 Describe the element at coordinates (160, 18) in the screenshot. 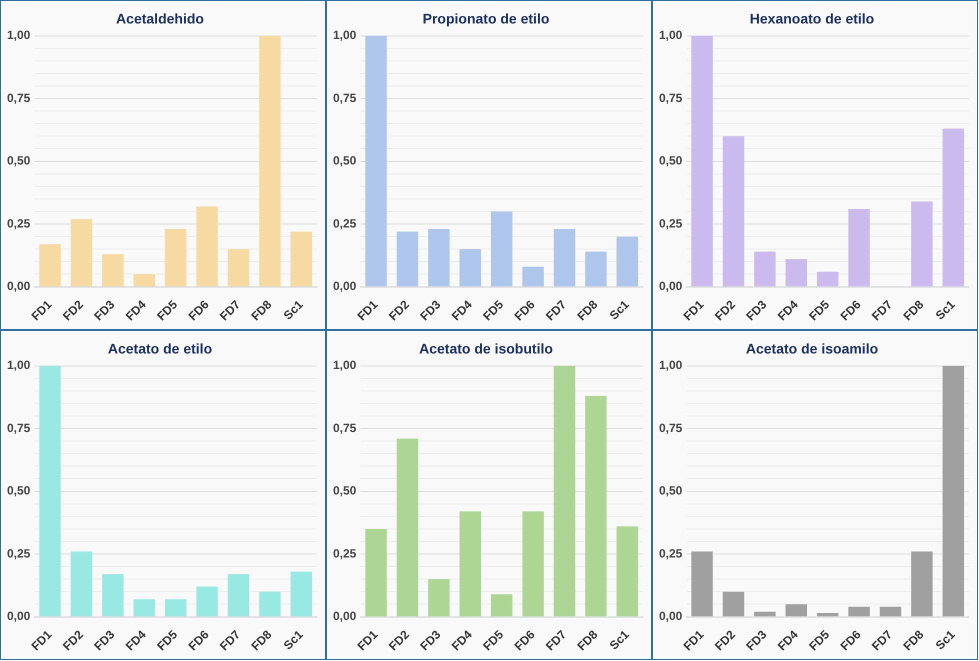

I see `chart-title: Acetaldehido` at that location.